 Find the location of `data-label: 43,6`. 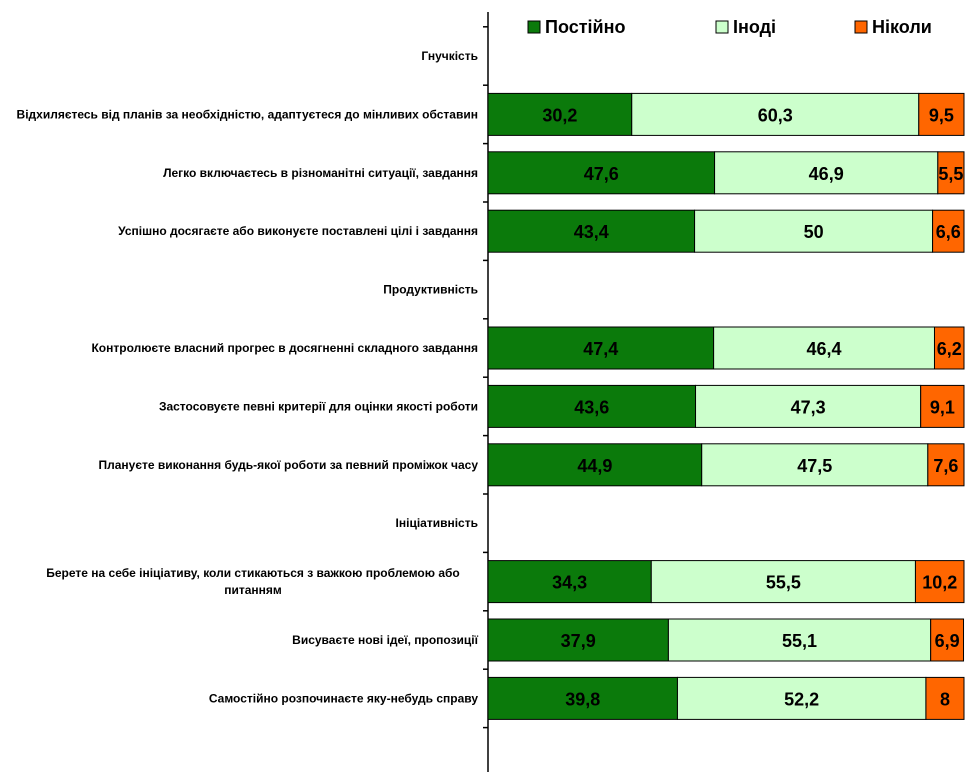

data-label: 43,6 is located at coordinates (591, 407).